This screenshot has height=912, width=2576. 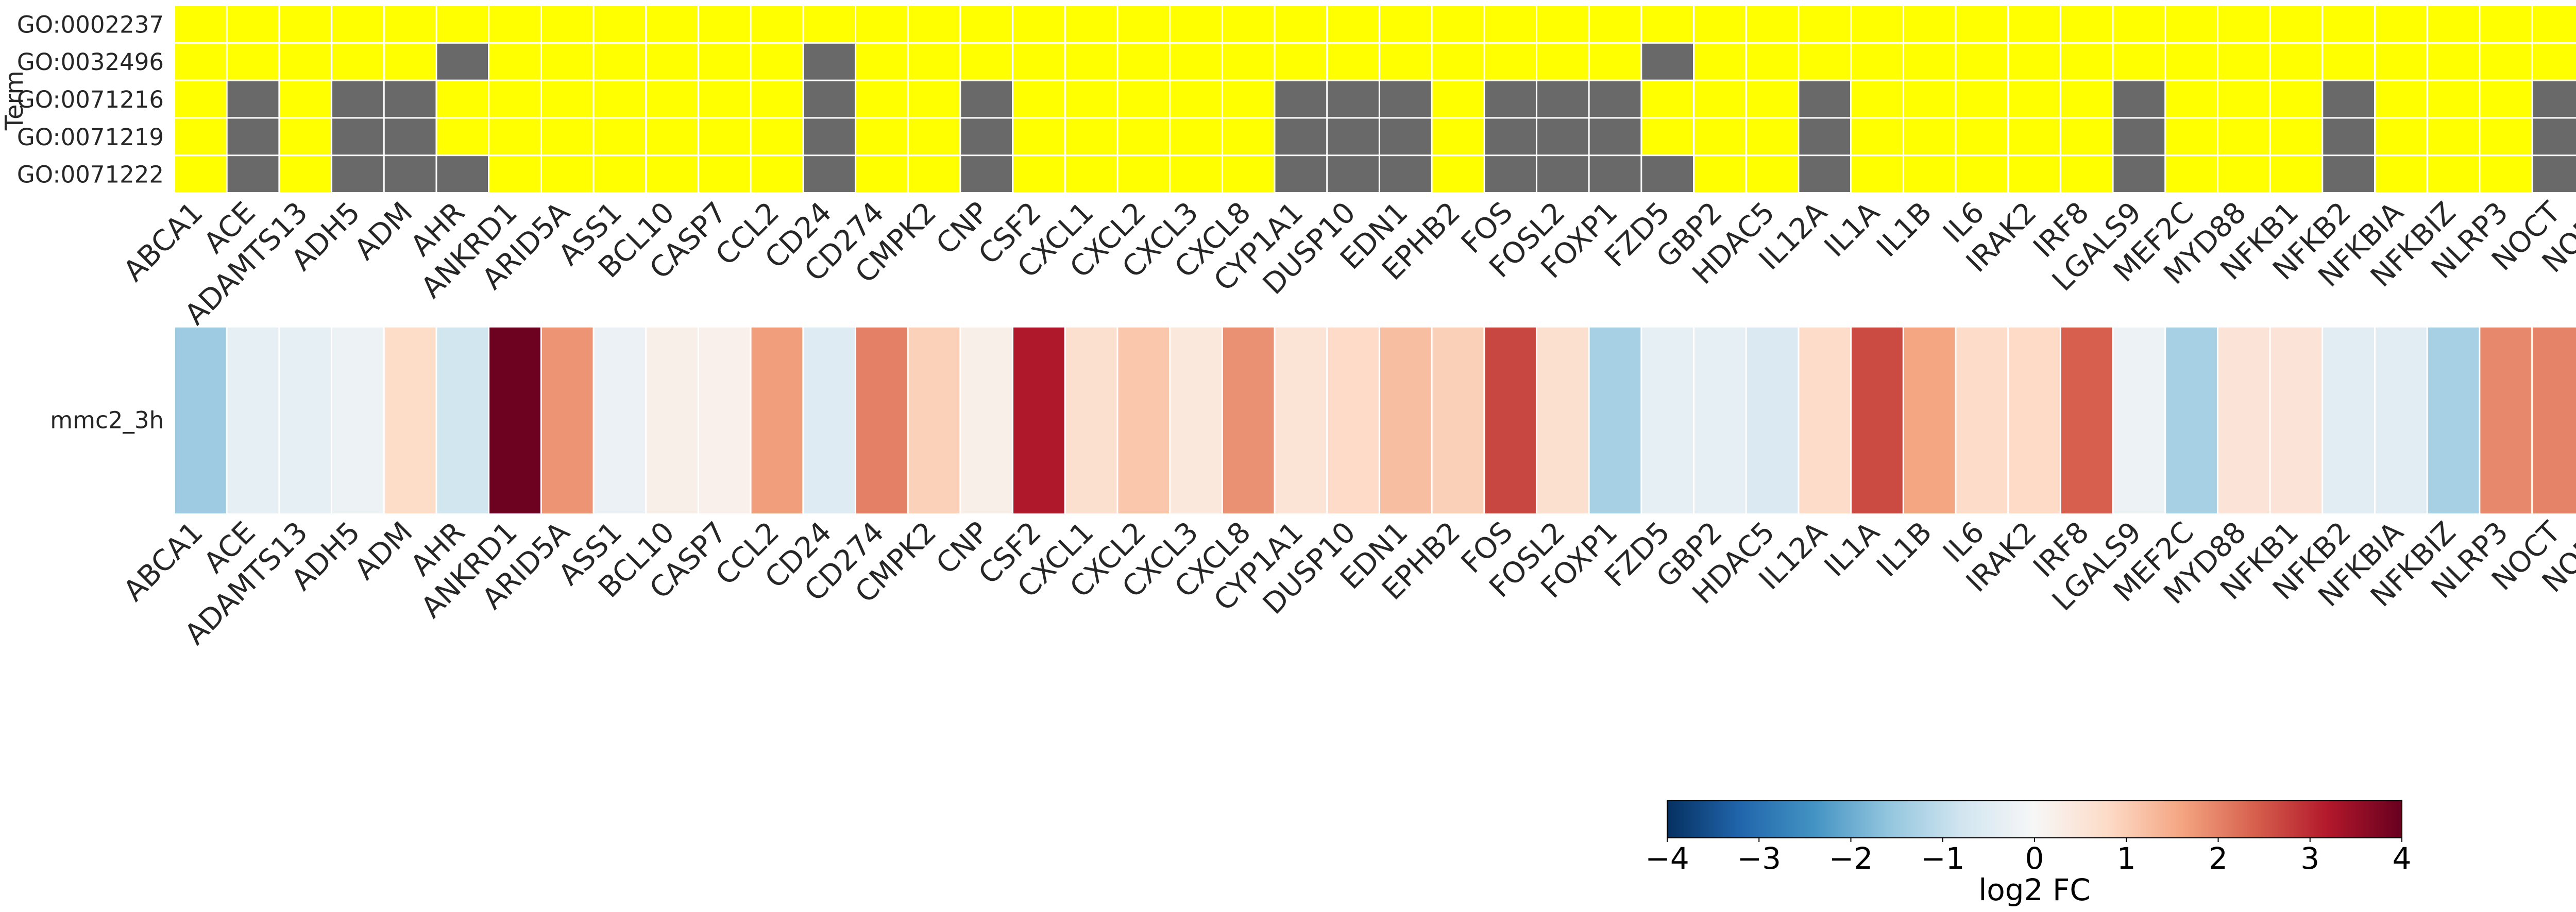 I want to click on log2fc-cell-IL6, so click(x=1982, y=420).